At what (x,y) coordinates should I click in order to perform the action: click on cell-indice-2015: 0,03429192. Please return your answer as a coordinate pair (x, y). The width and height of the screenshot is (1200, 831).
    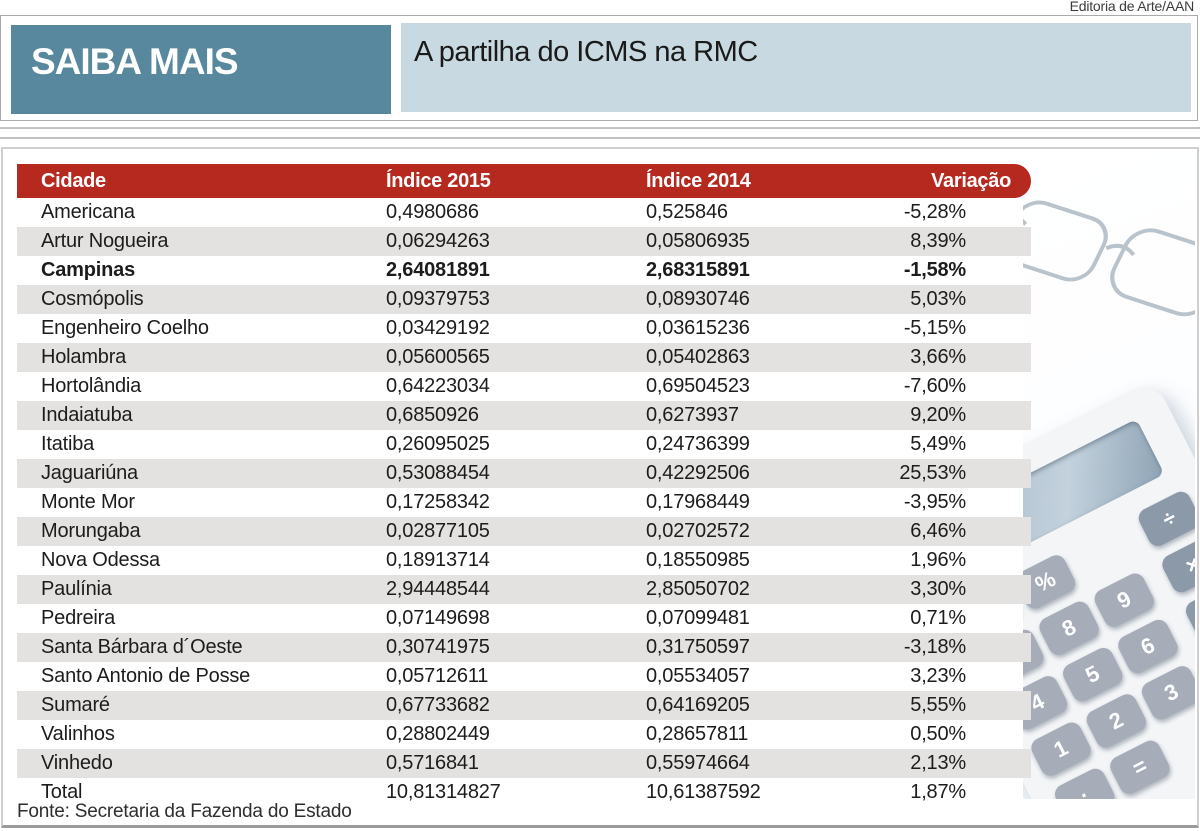
    Looking at the image, I should click on (438, 328).